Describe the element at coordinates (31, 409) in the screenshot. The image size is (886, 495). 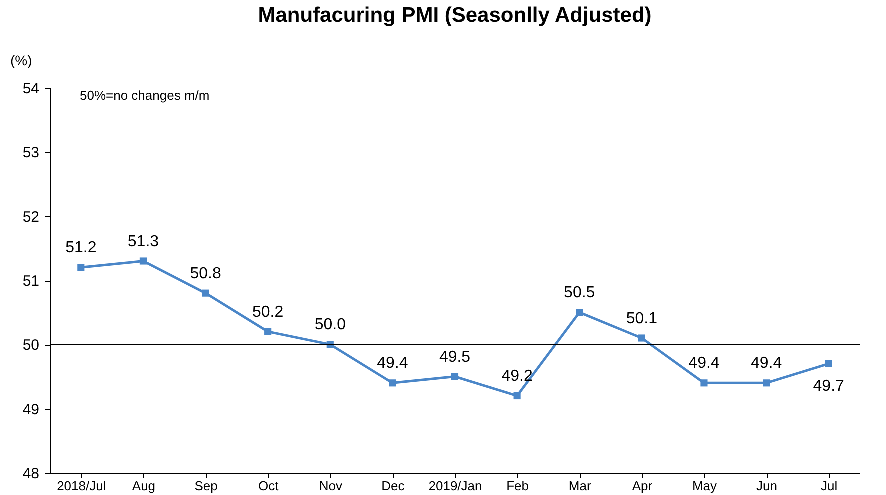
I see `y-tick-label: 49` at that location.